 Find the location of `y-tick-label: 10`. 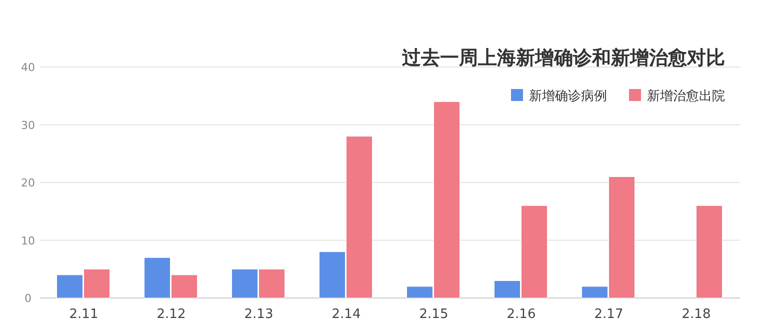

y-tick-label: 10 is located at coordinates (28, 241).